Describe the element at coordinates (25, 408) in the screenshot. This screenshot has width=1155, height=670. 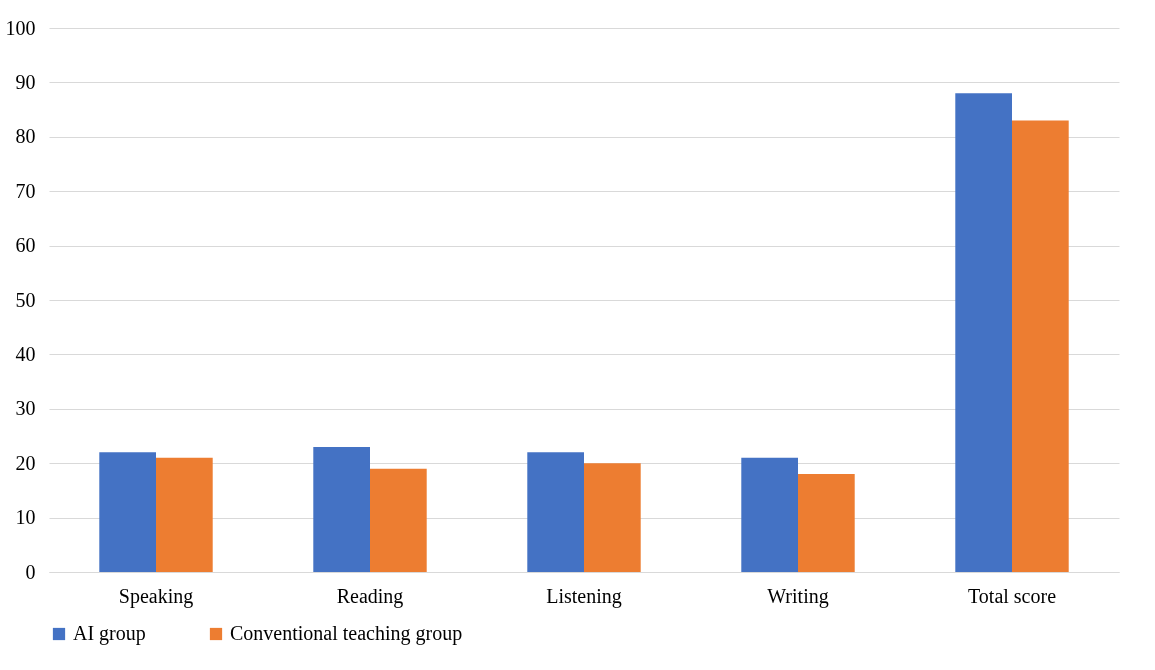
I see `y-tick-label: 30` at that location.